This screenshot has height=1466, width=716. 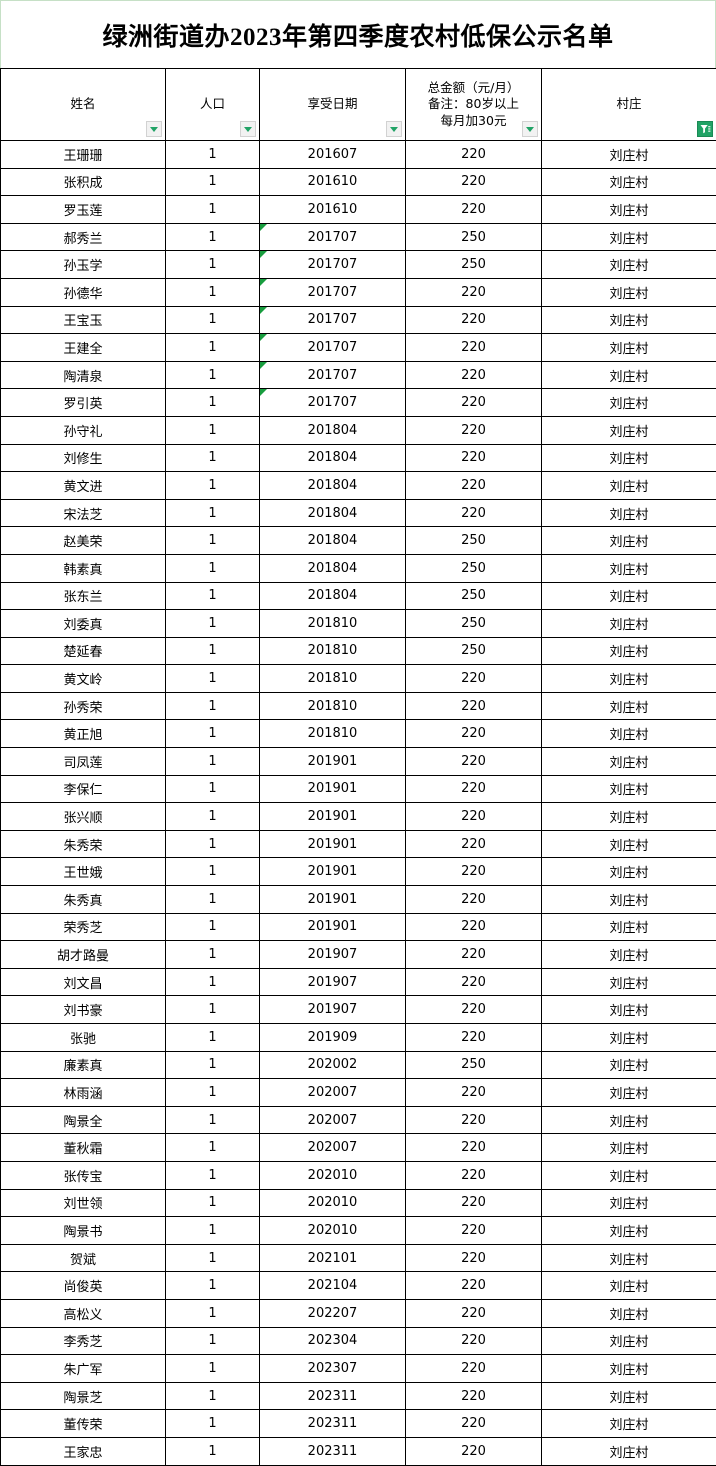 I want to click on filter-dropdown-icon-name, so click(x=154, y=129).